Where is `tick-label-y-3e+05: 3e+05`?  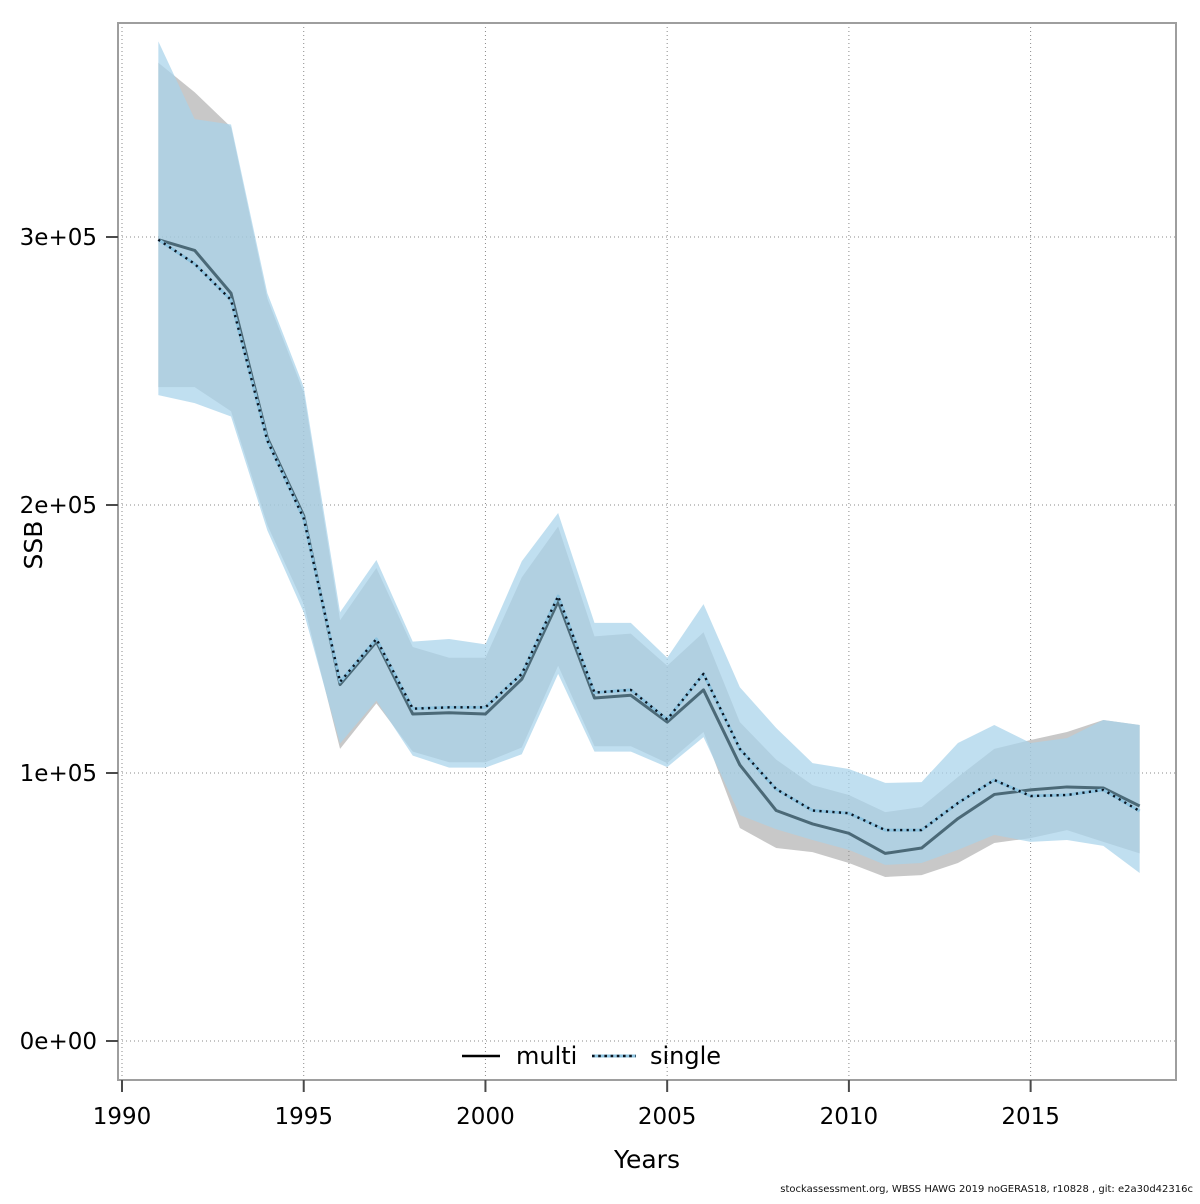 tick-label-y-3e+05: 3e+05 is located at coordinates (58, 238).